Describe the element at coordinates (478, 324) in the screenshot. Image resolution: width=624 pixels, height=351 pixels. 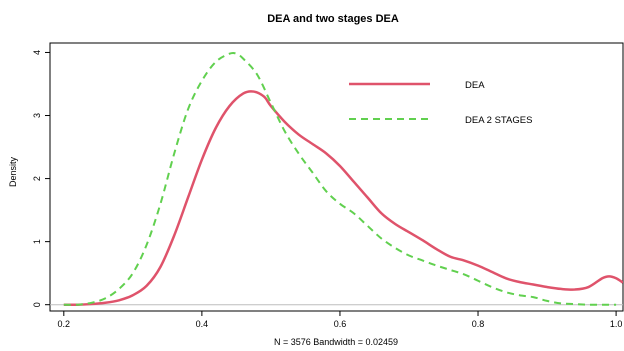
I see `x-tick-label: 0.8` at that location.